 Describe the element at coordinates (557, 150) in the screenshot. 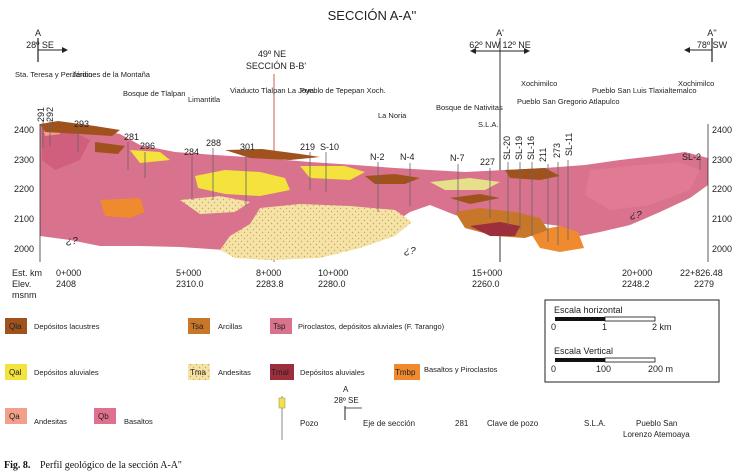

I see `well-label: 273` at that location.